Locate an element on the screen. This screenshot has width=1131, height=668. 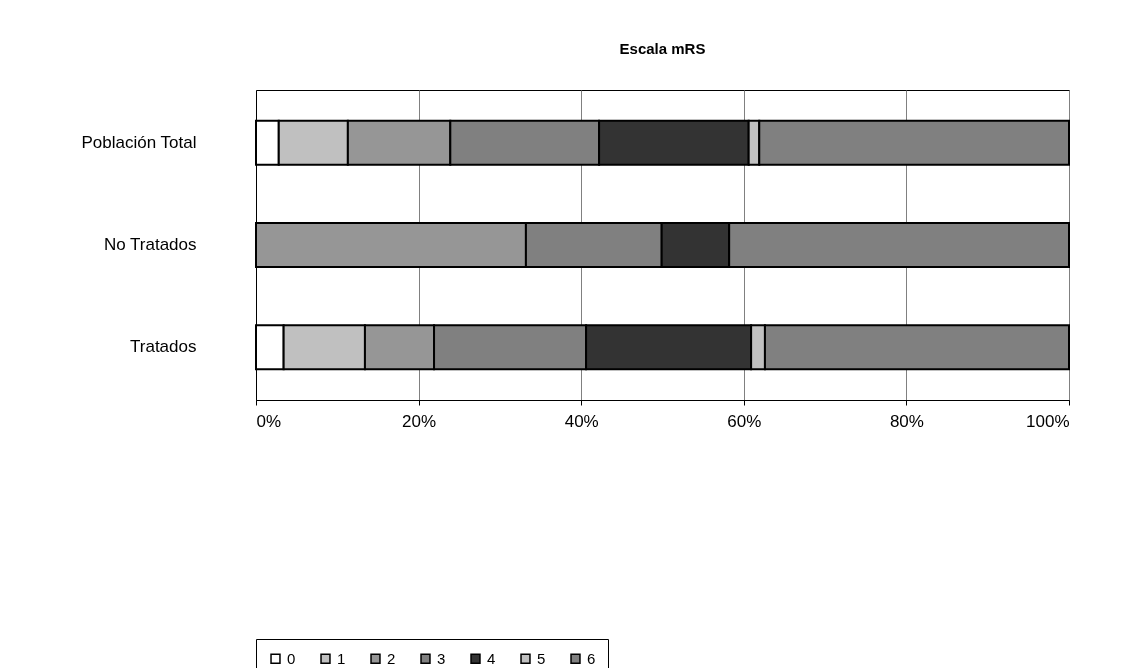
y-tick-label: Población Total is located at coordinates (139, 142).